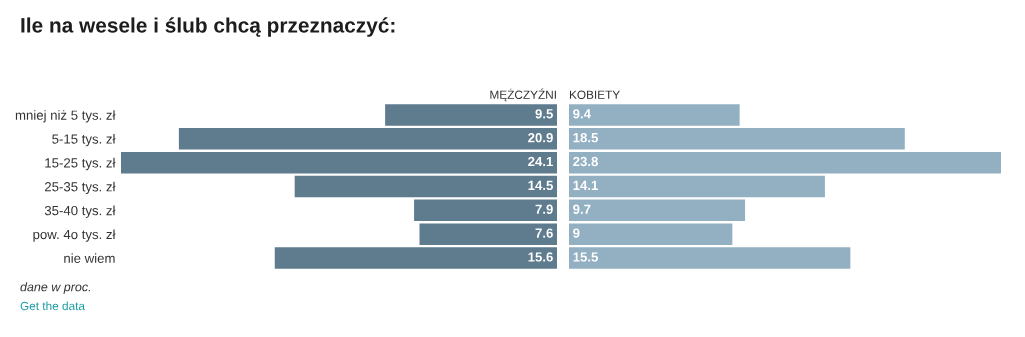  I want to click on data-label: 23.8, so click(585, 161).